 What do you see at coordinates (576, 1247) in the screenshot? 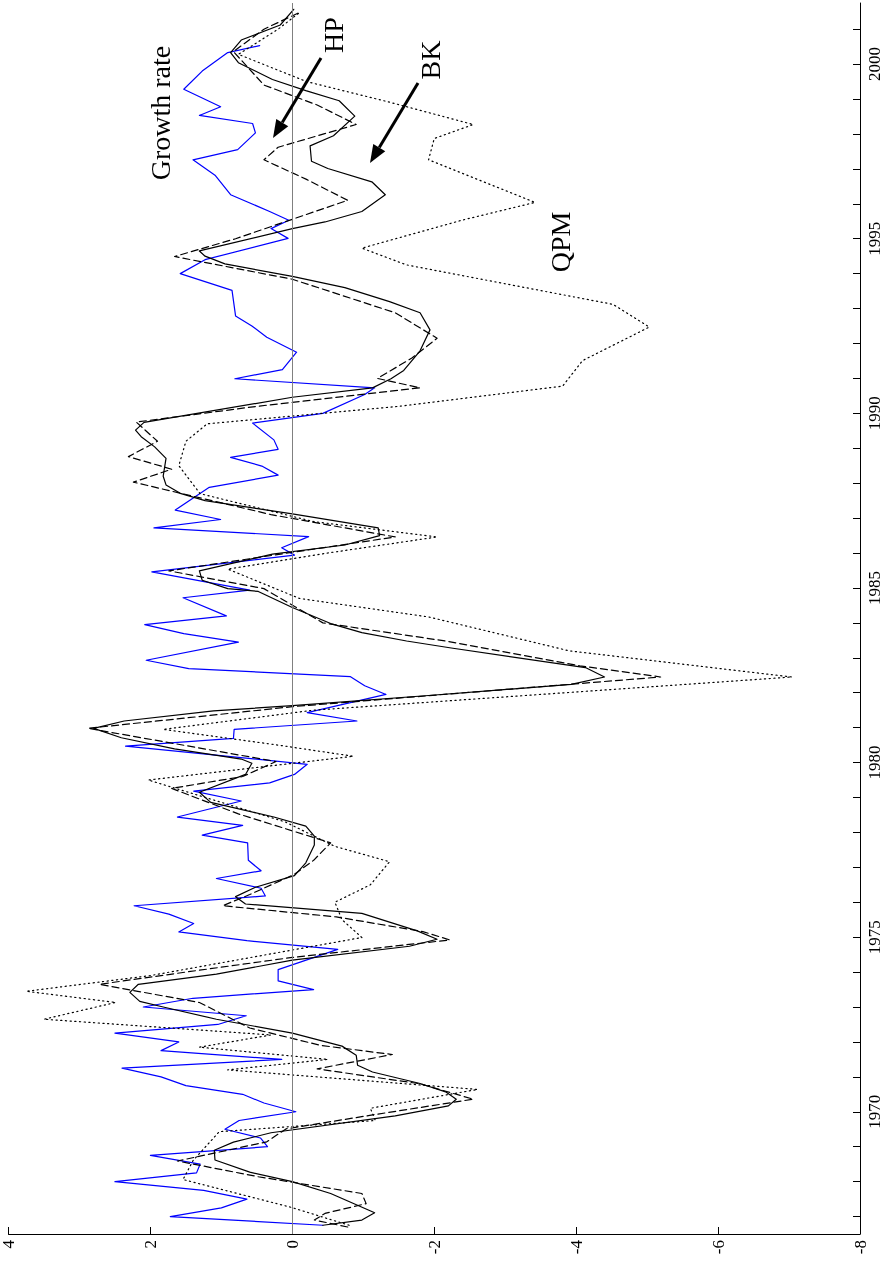
I see `x-tick-label: -4` at bounding box center [576, 1247].